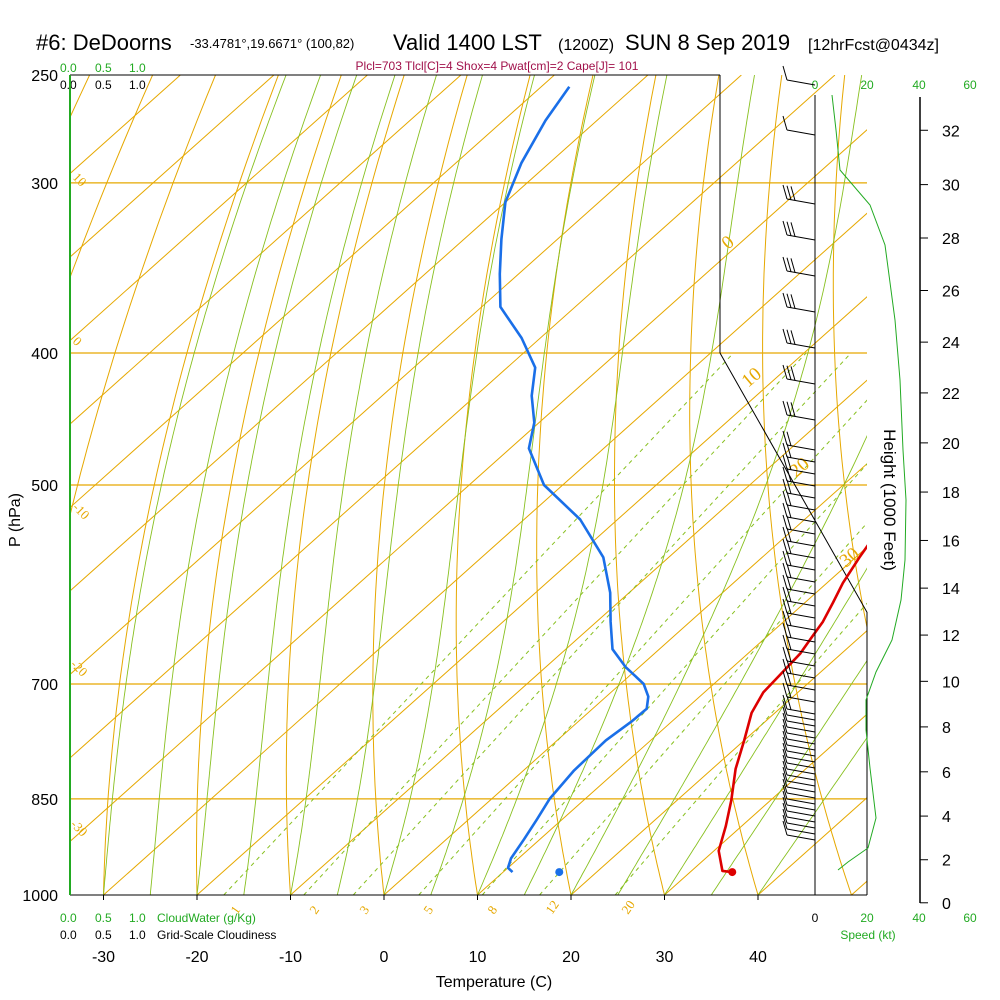  Describe the element at coordinates (172, 166) in the screenshot. I see `isotherm--110` at that location.